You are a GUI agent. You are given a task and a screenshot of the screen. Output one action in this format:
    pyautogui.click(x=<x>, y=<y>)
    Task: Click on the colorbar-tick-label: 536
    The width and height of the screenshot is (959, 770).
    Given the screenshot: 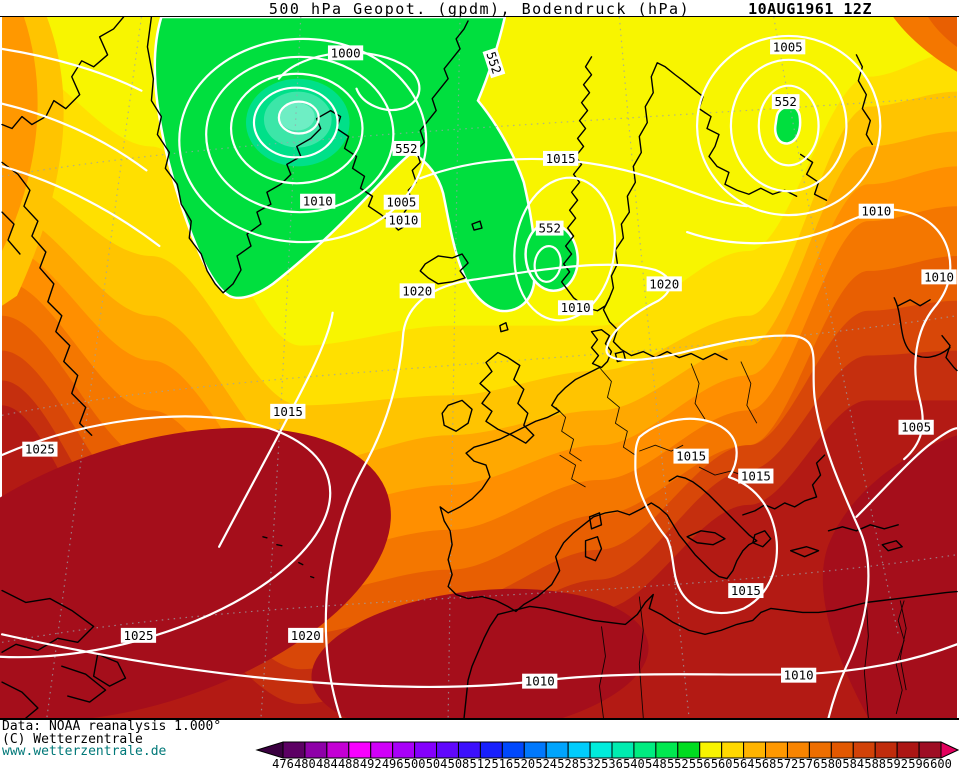 What is the action you would take?
    pyautogui.click(x=612, y=763)
    